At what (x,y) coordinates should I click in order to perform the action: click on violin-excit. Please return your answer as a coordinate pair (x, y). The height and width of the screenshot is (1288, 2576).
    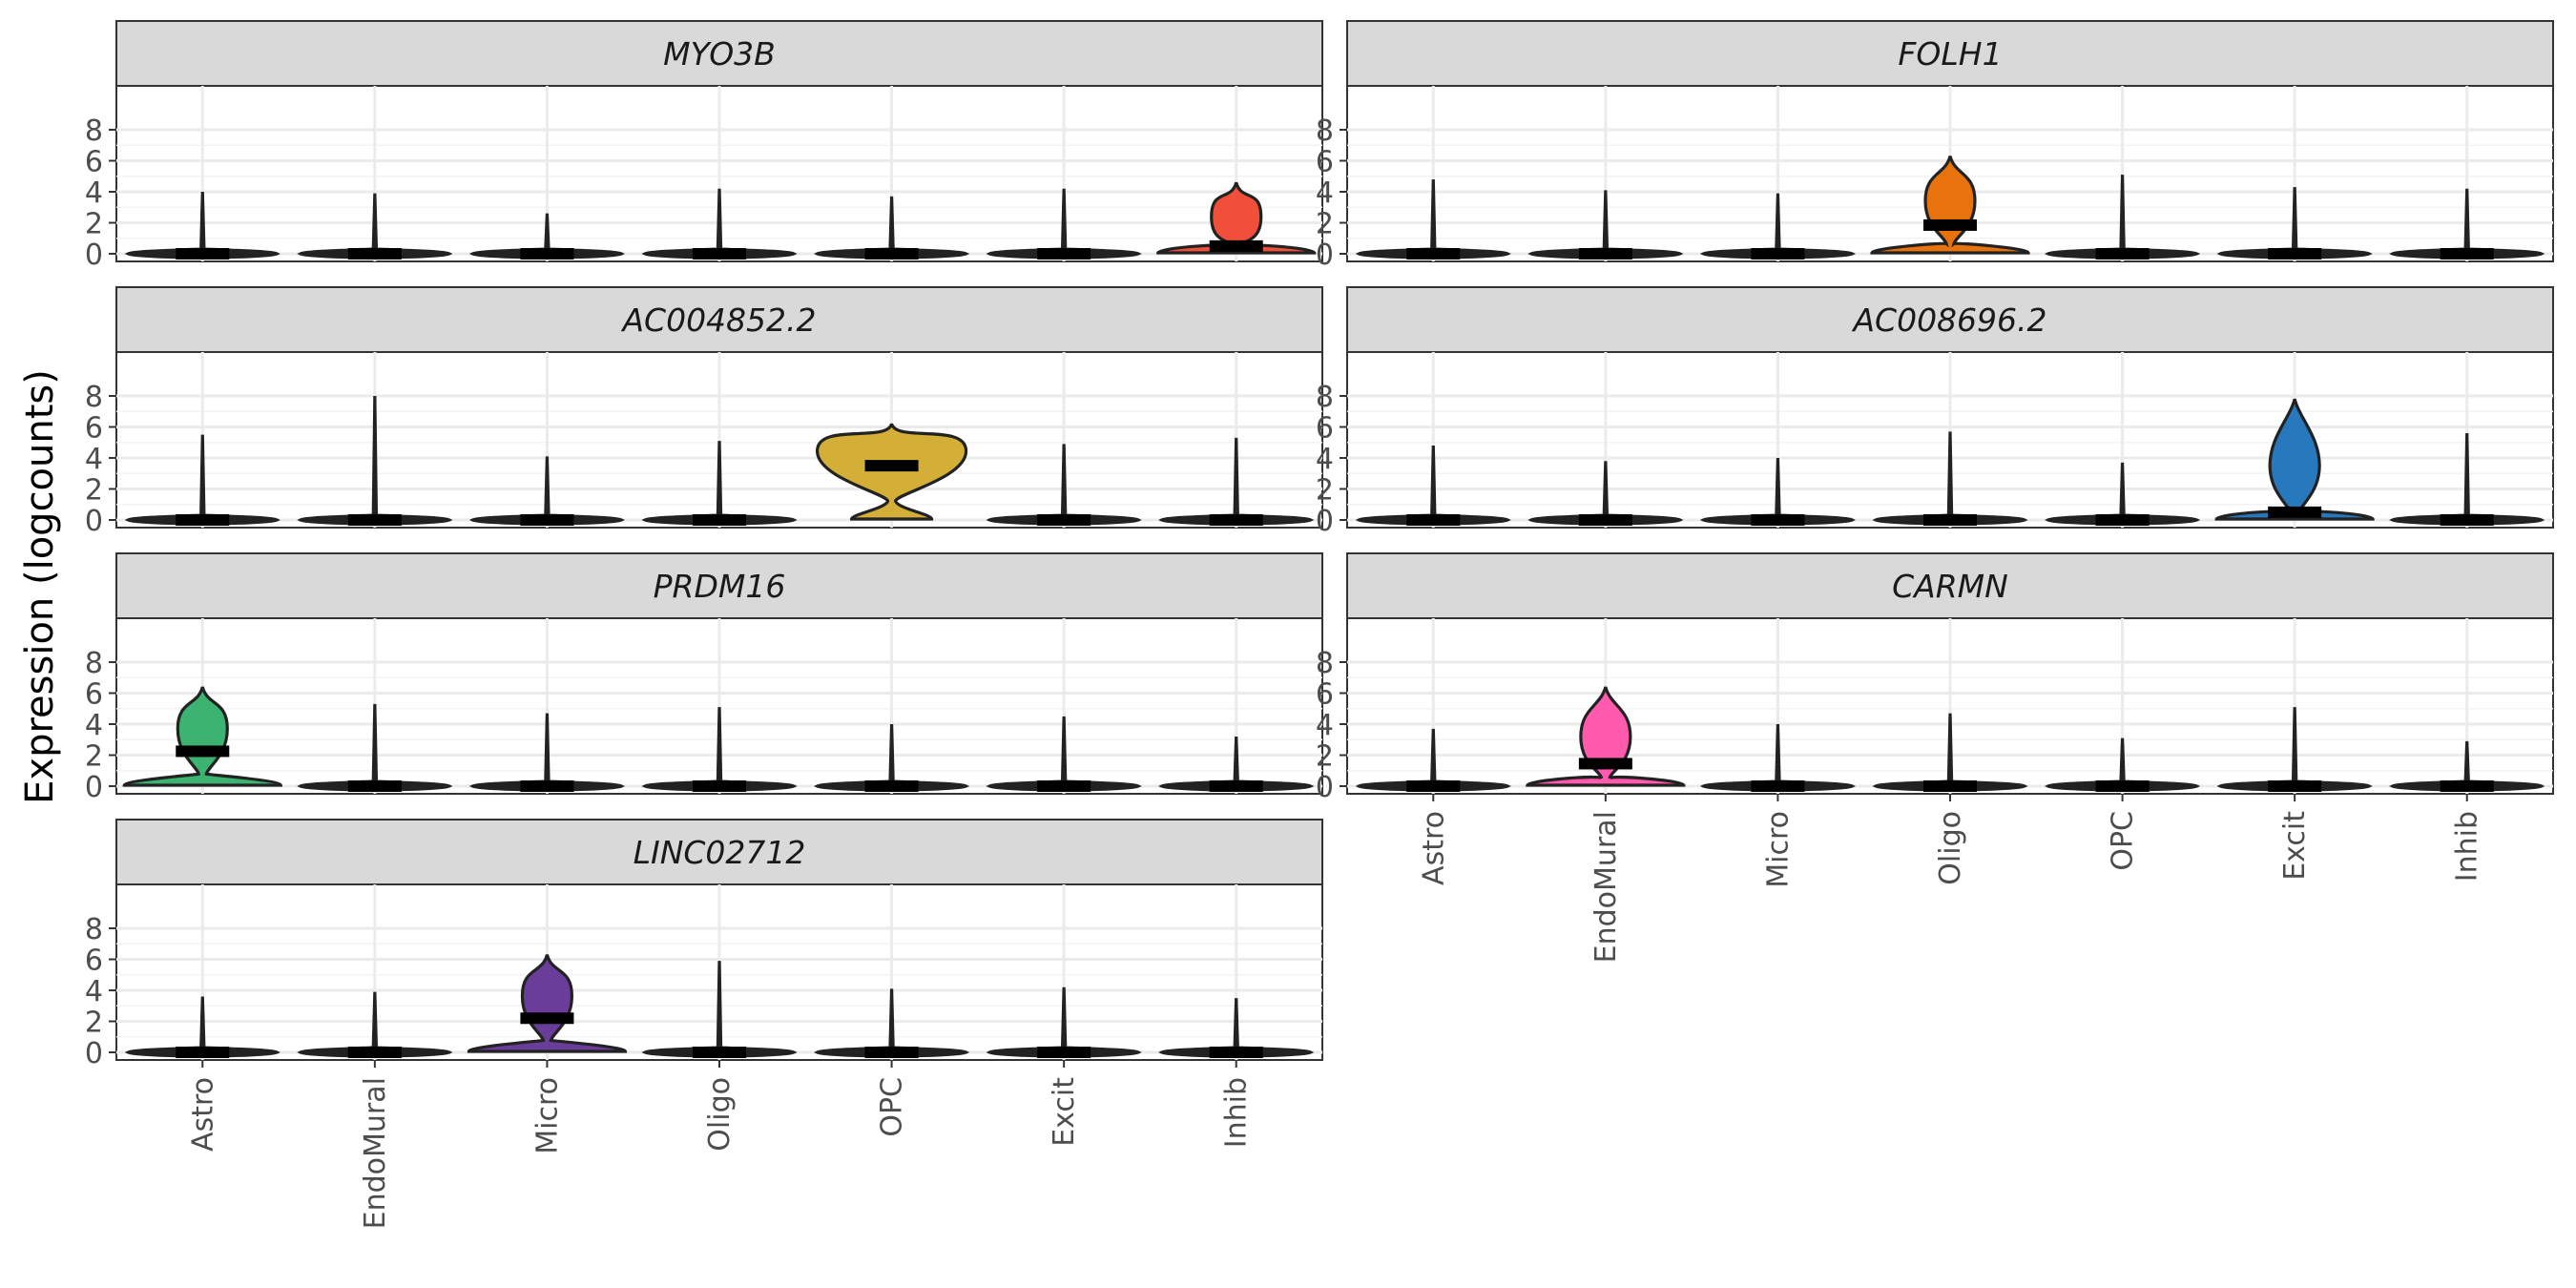
    Looking at the image, I should click on (2294, 459).